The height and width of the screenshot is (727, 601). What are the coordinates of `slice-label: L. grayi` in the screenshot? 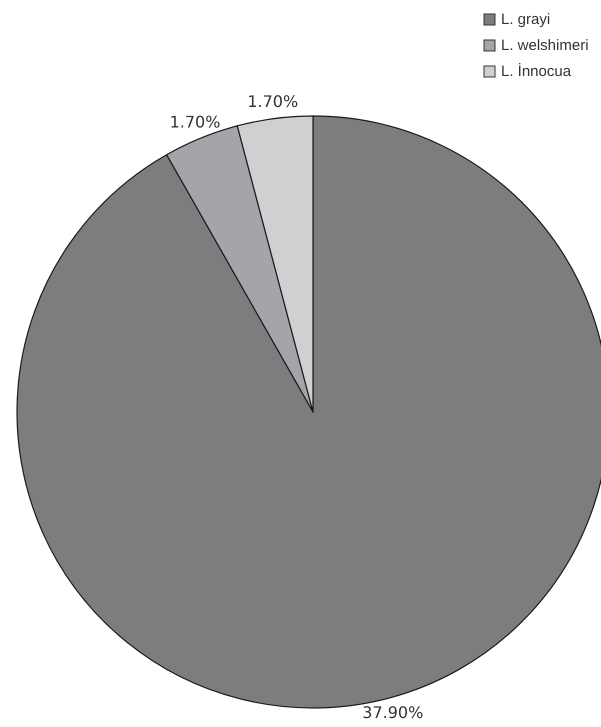 It's located at (525, 19).